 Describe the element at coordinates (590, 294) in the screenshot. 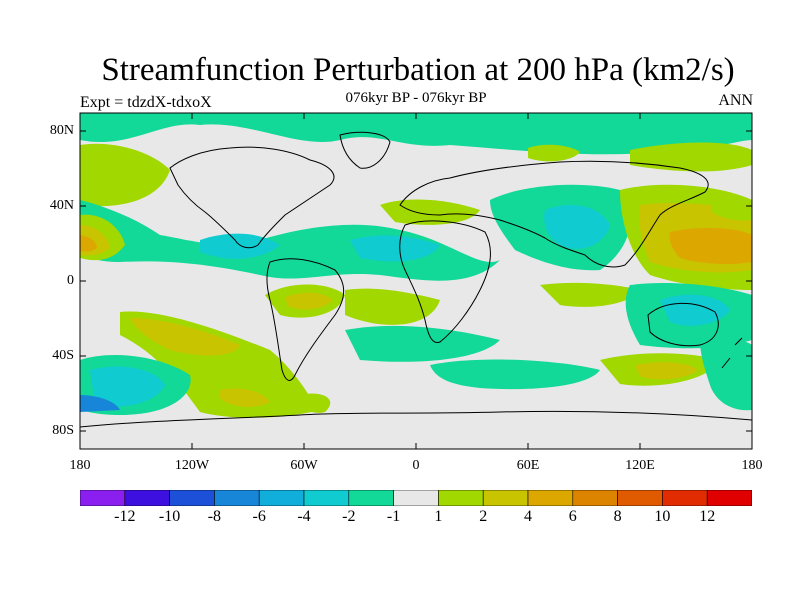

I see `contour-indian-pos1` at that location.